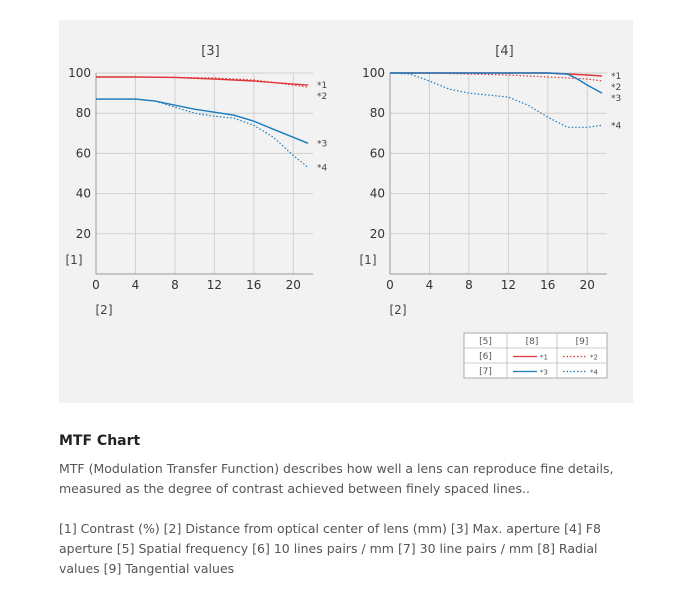  Describe the element at coordinates (504, 51) in the screenshot. I see `chart2-title: [4]` at that location.